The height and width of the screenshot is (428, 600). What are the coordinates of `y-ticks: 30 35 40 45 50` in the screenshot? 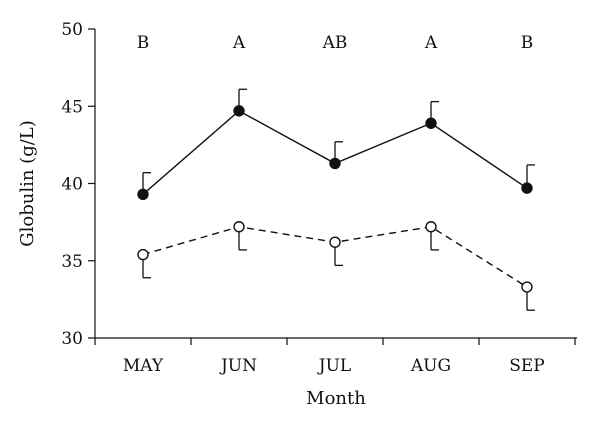 It's located at (78, 184).